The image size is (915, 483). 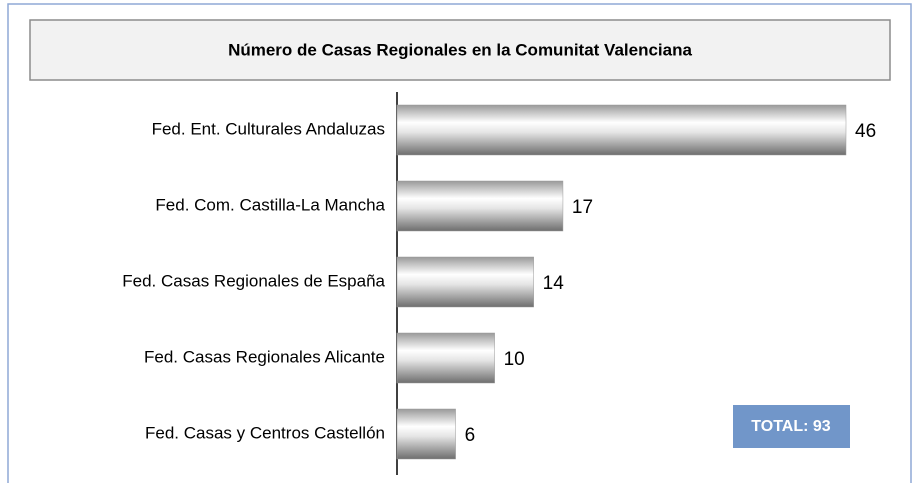 What do you see at coordinates (470, 435) in the screenshot?
I see `value-label: 6` at bounding box center [470, 435].